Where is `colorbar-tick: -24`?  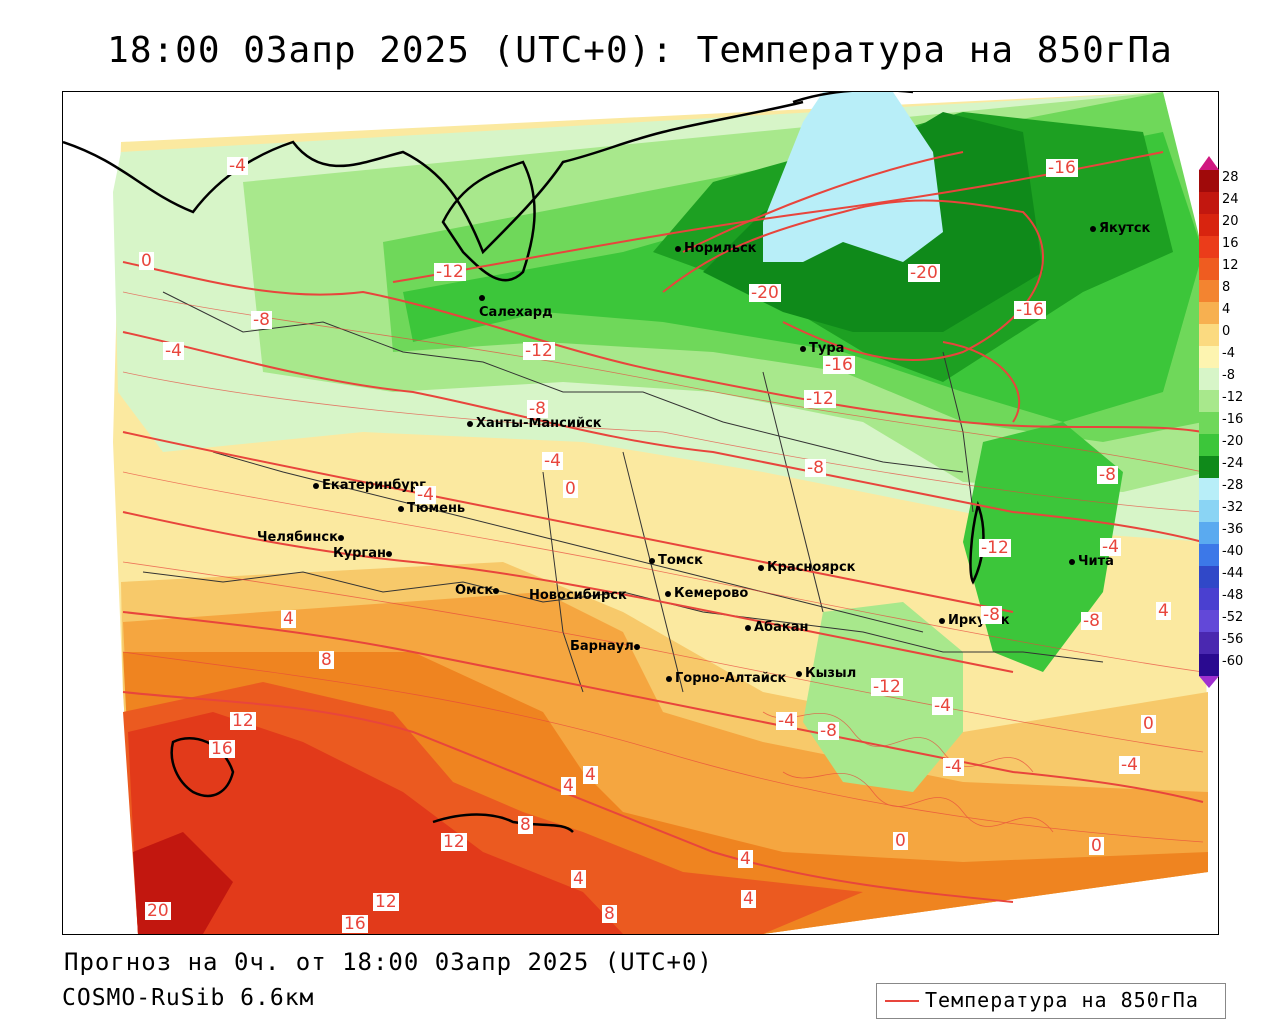 colorbar-tick: -24 is located at coordinates (1233, 463).